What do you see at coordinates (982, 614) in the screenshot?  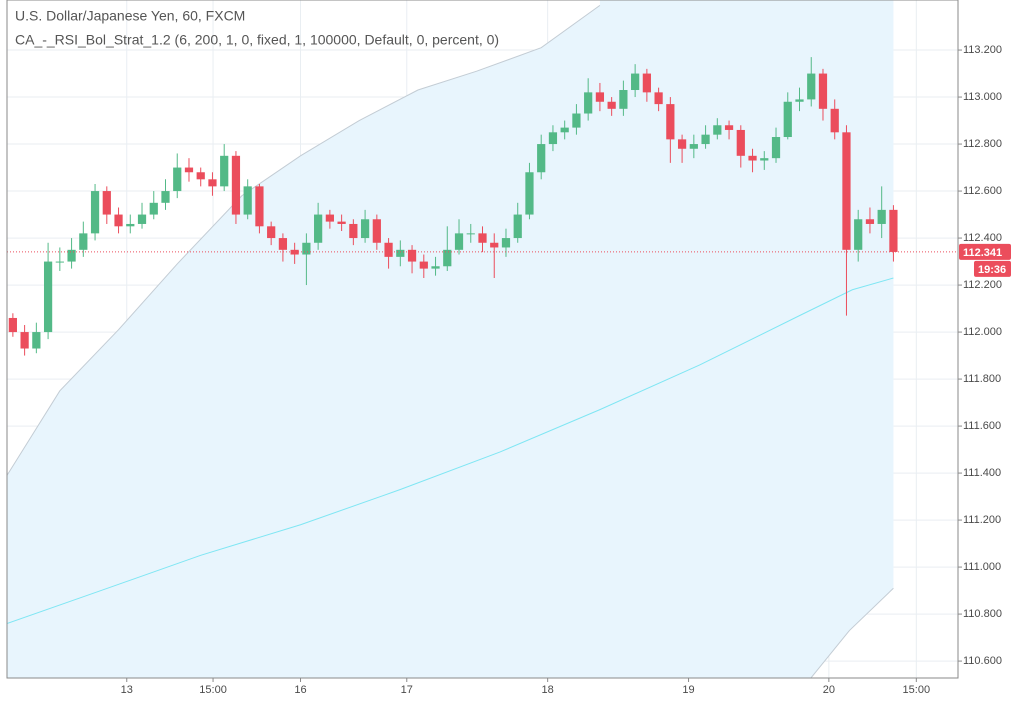 I see `y-tick-label: 110.800` at bounding box center [982, 614].